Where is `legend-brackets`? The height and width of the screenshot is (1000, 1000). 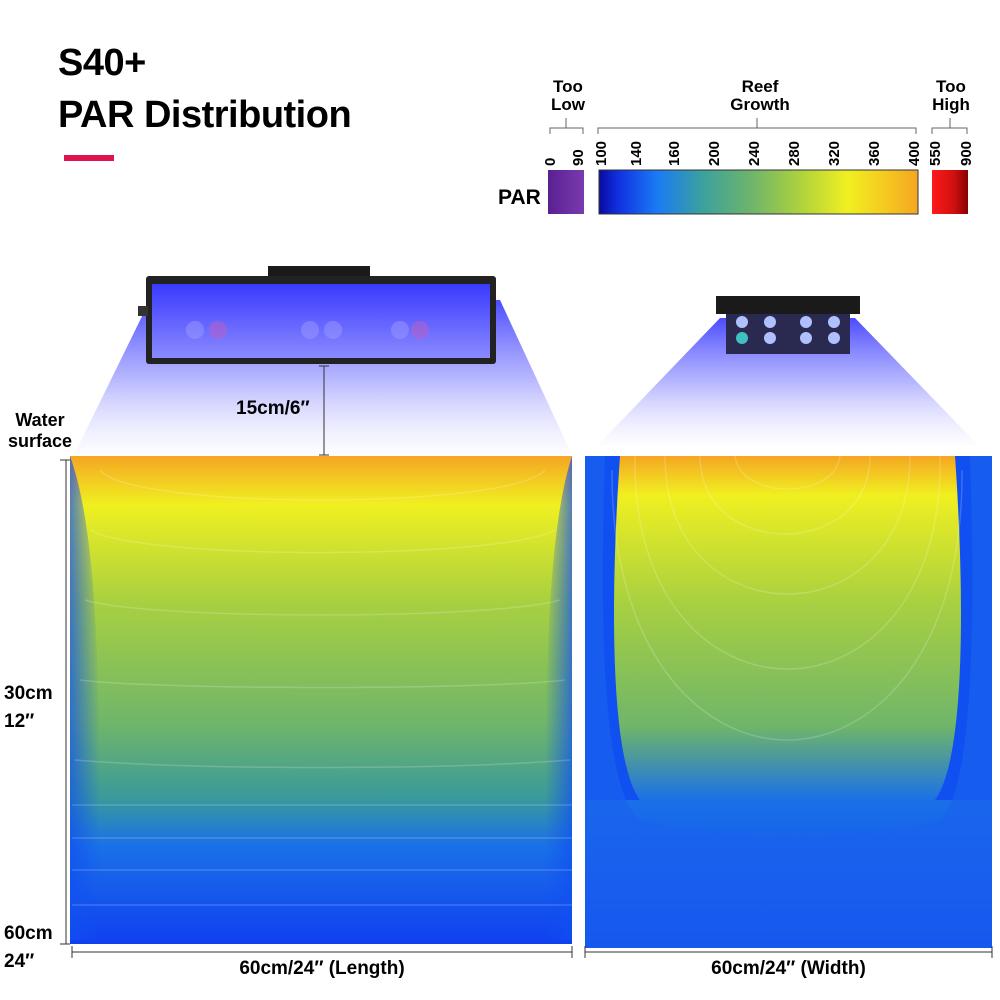 legend-brackets is located at coordinates (758, 126).